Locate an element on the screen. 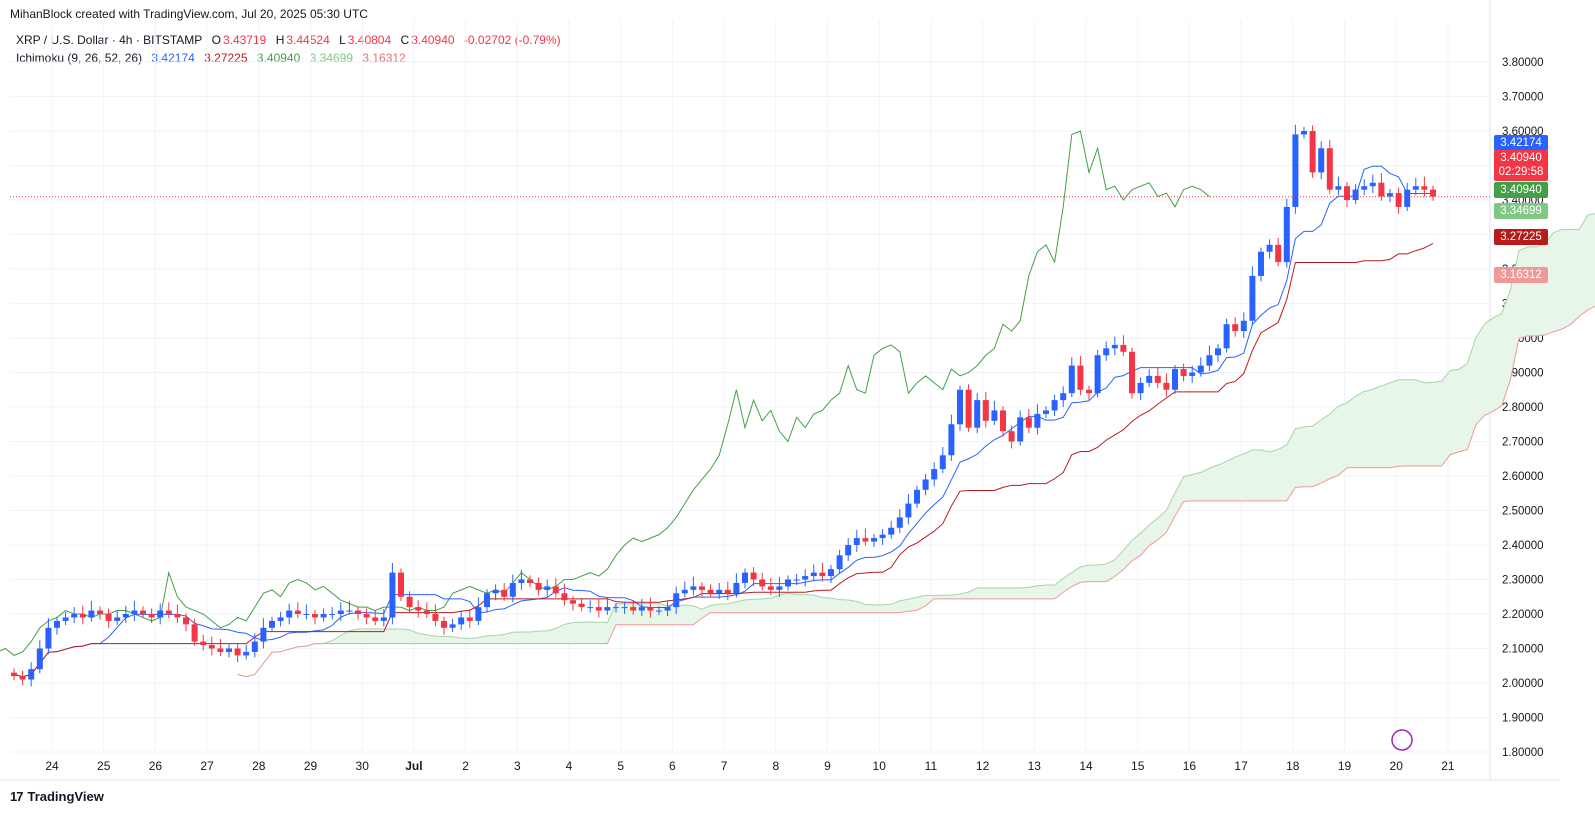  tradingview-brand: 17 TradingView is located at coordinates (57, 796).